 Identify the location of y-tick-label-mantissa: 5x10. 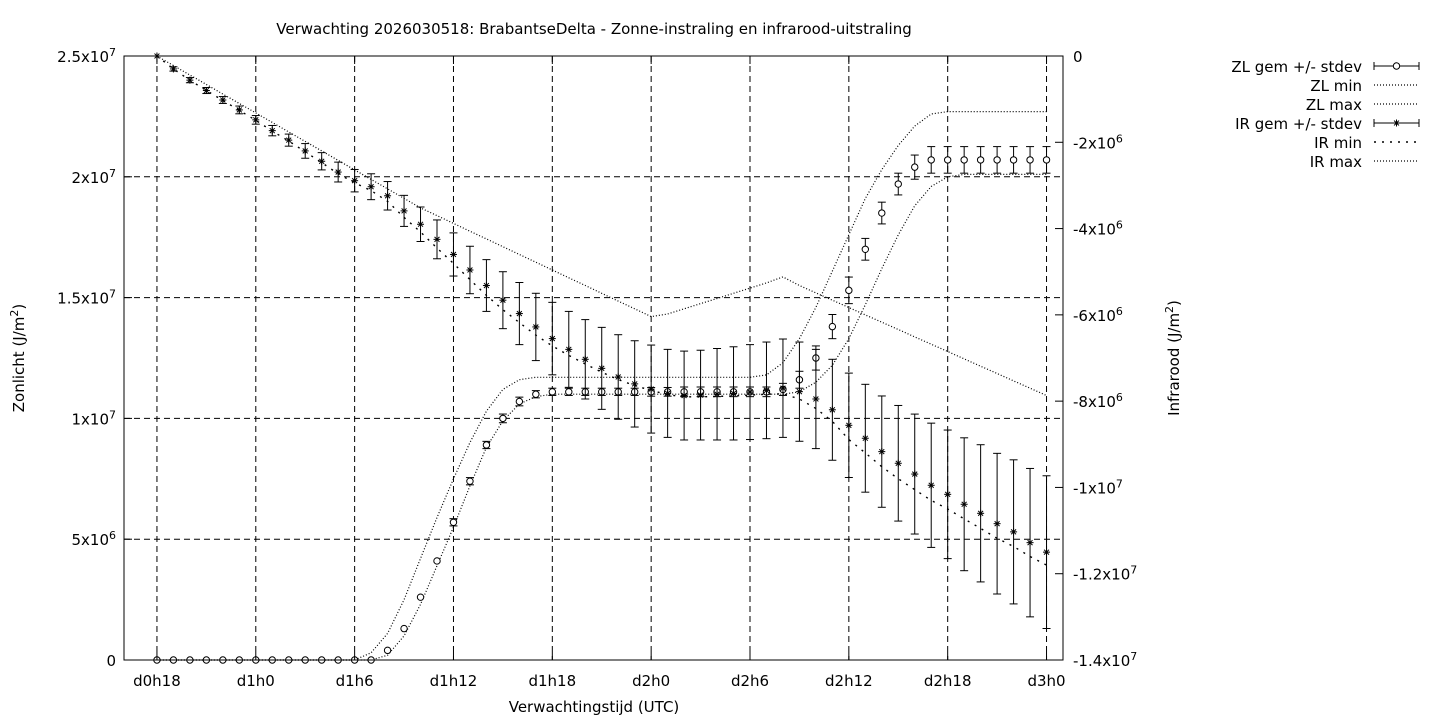
(90, 540).